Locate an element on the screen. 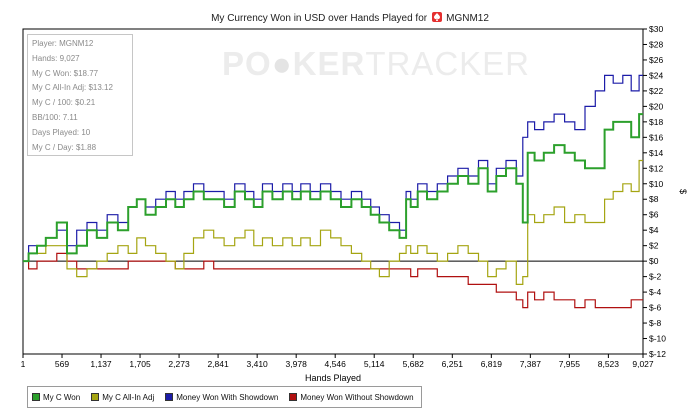 This screenshot has width=700, height=420. x-tick-label: 569 is located at coordinates (62, 364).